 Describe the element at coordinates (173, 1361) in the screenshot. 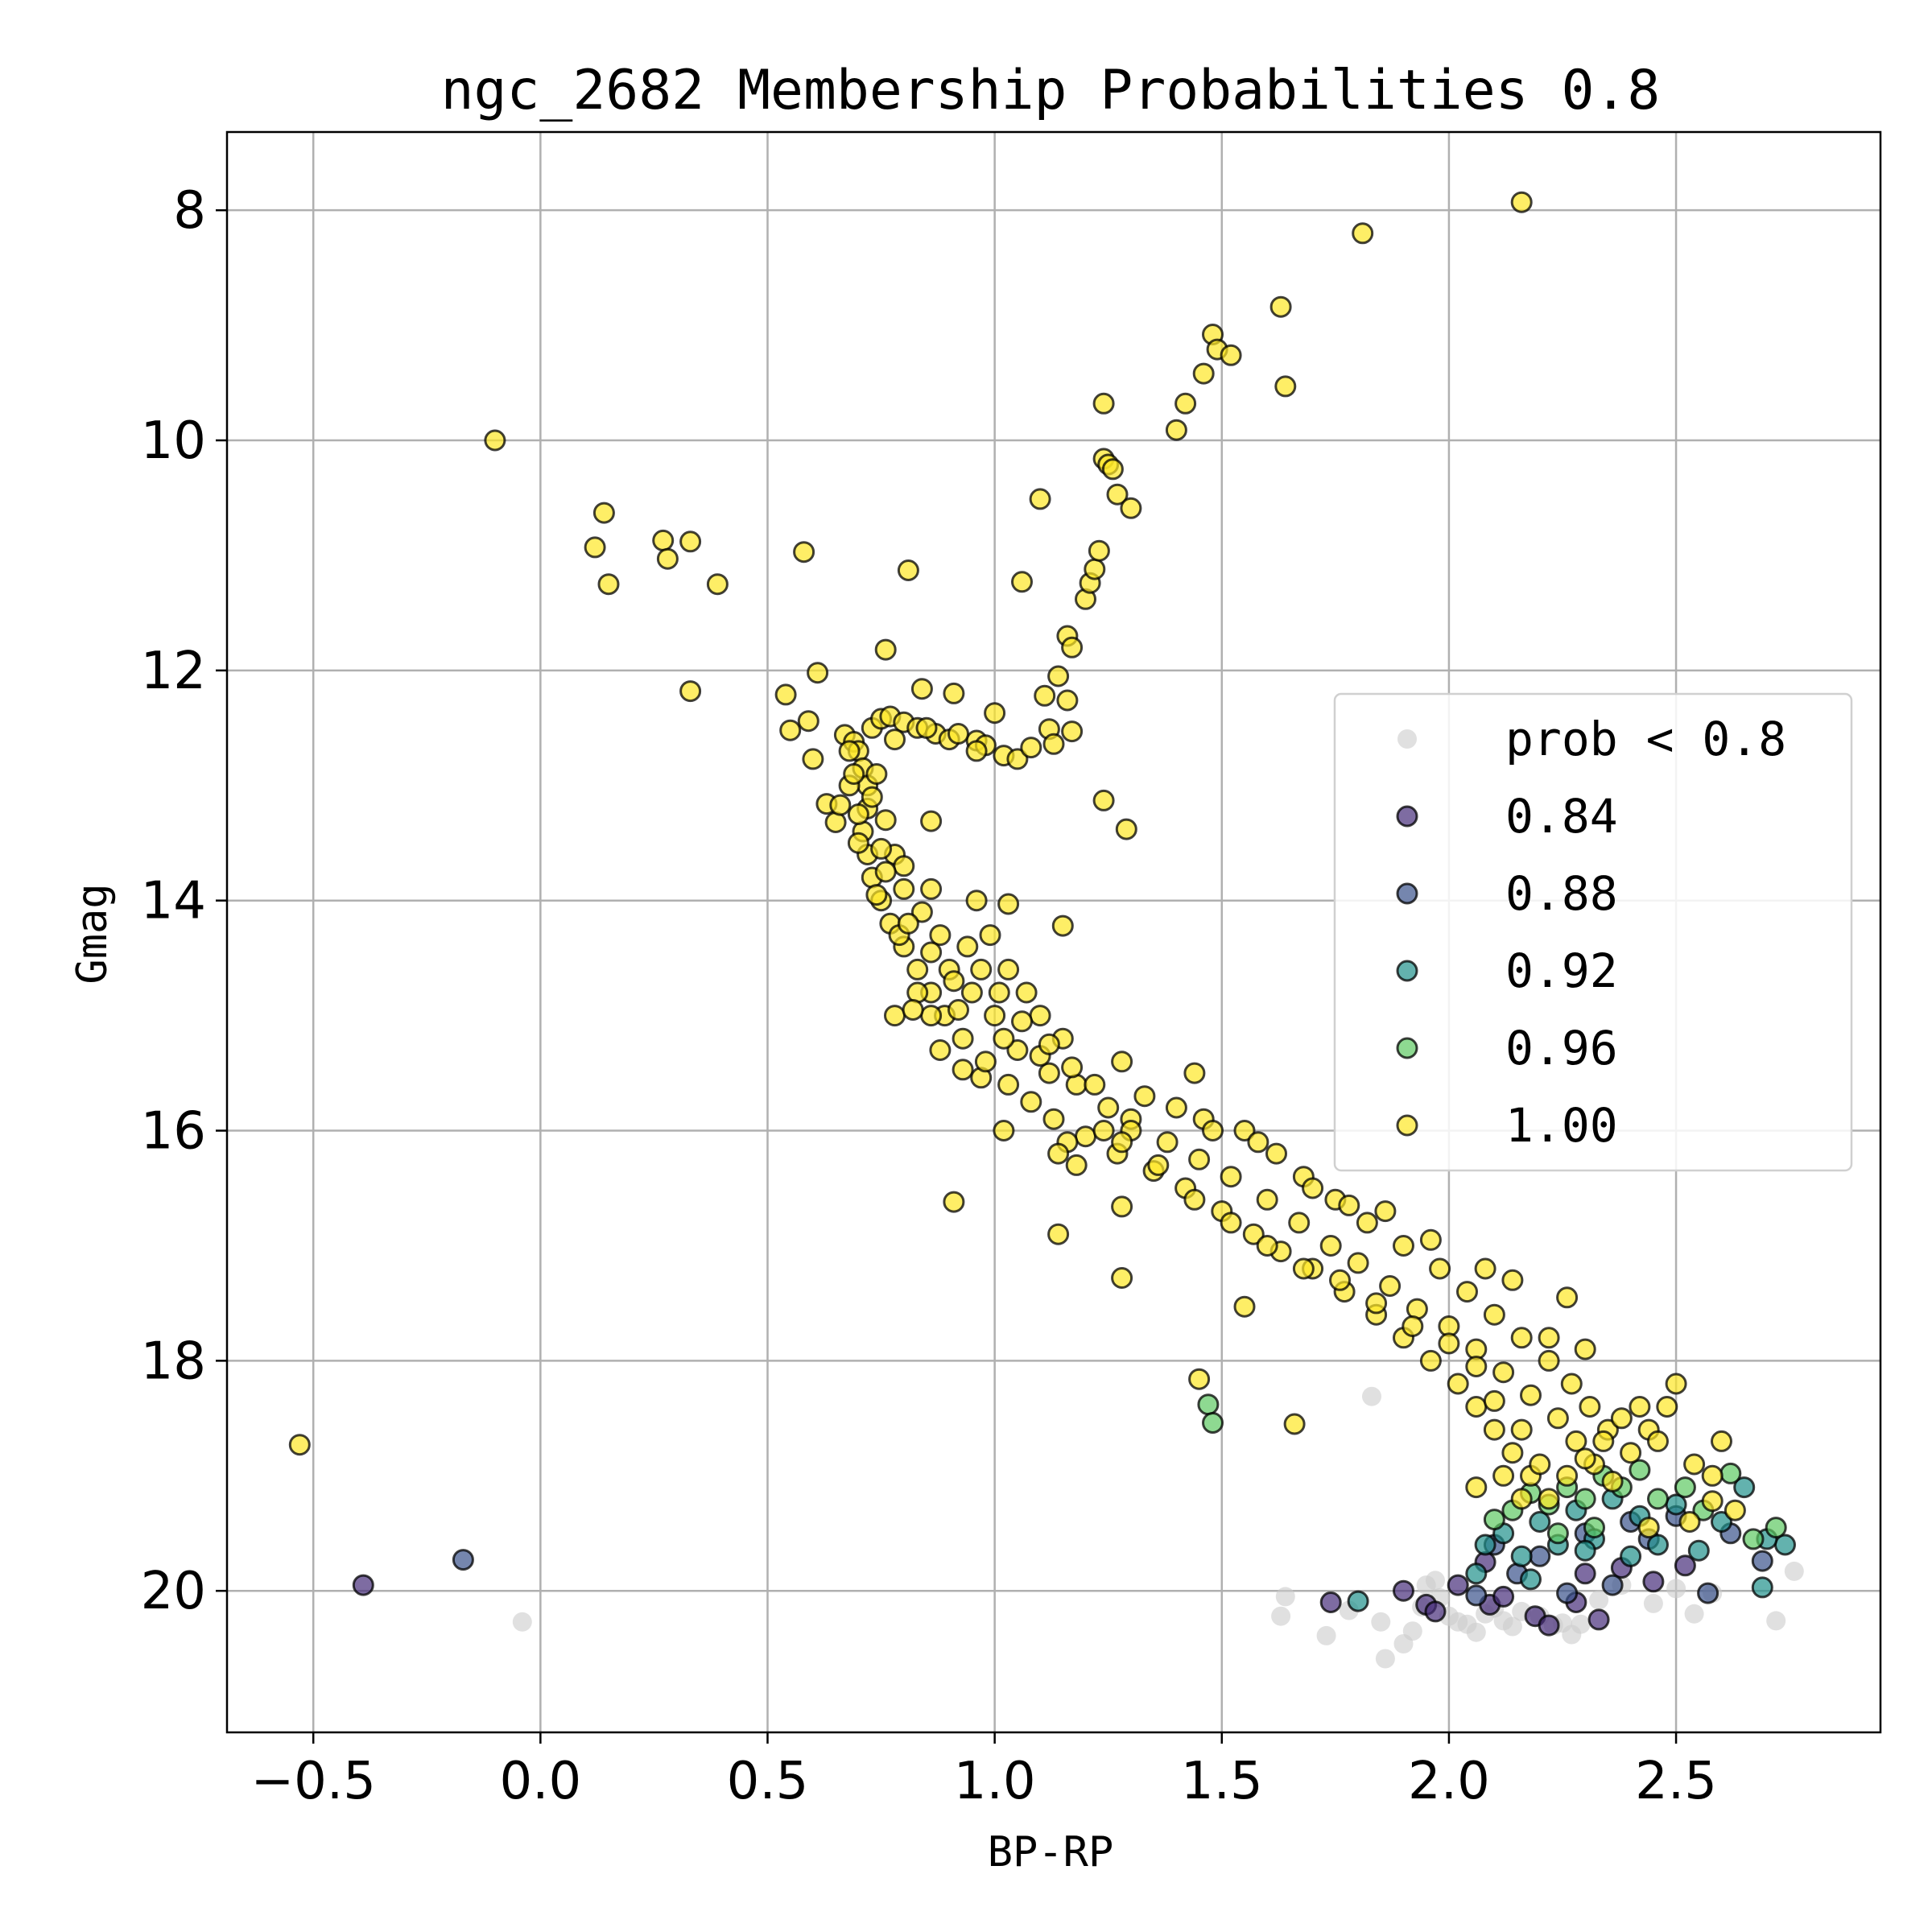

I see `y-tick-label: 18` at that location.